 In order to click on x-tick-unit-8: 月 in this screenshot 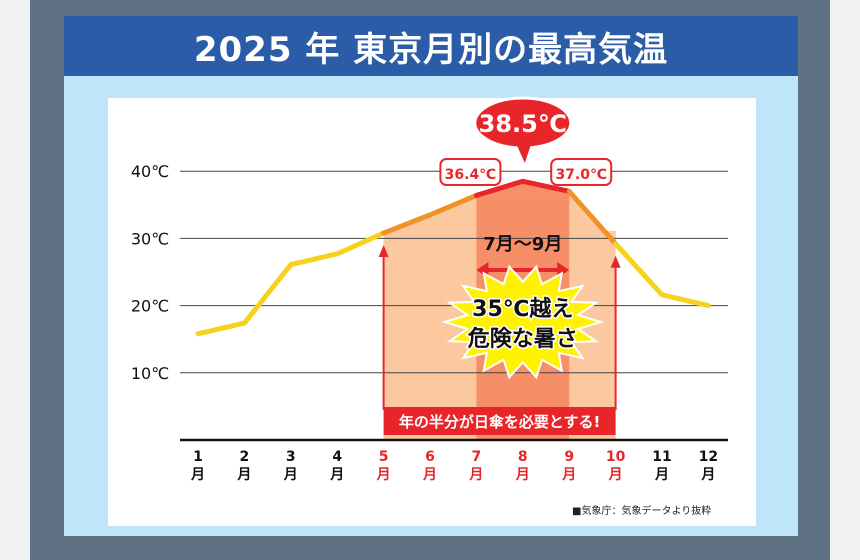, I will do `click(522, 475)`.